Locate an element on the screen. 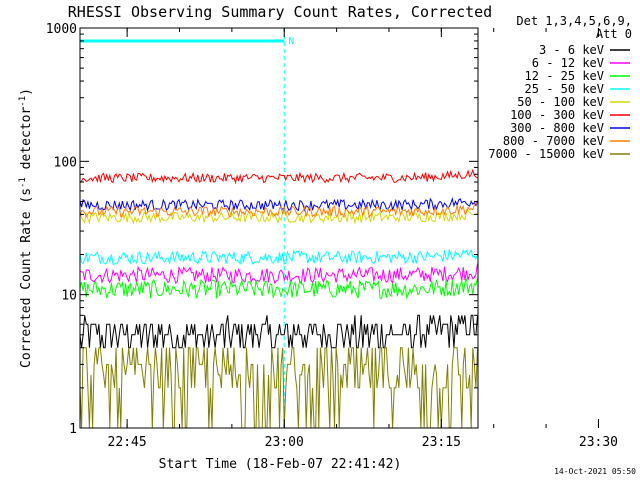  legend-label: 800 - 7000 keV is located at coordinates (553, 141).